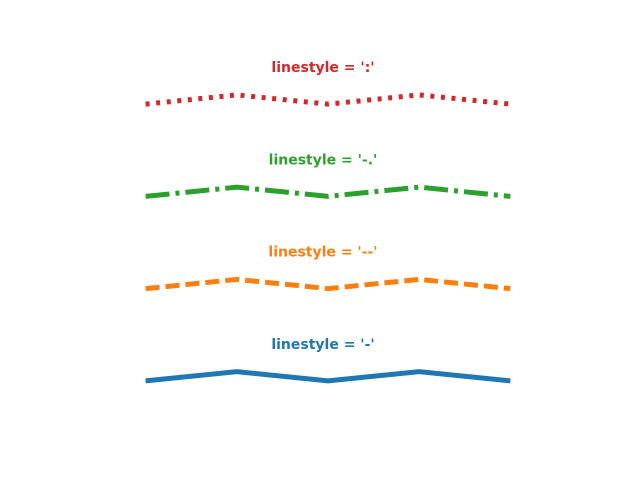 Image resolution: width=640 pixels, height=480 pixels. What do you see at coordinates (322, 68) in the screenshot?
I see `series-label-dotted: linestyle = ':'` at bounding box center [322, 68].